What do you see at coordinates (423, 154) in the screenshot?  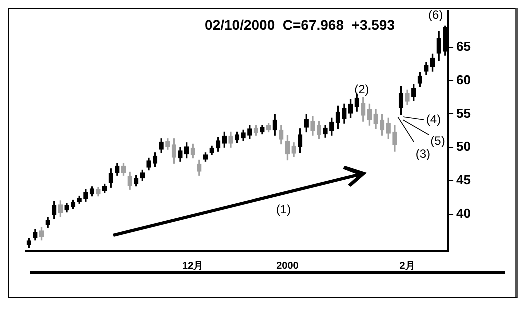 I see `annotation: (3)` at bounding box center [423, 154].